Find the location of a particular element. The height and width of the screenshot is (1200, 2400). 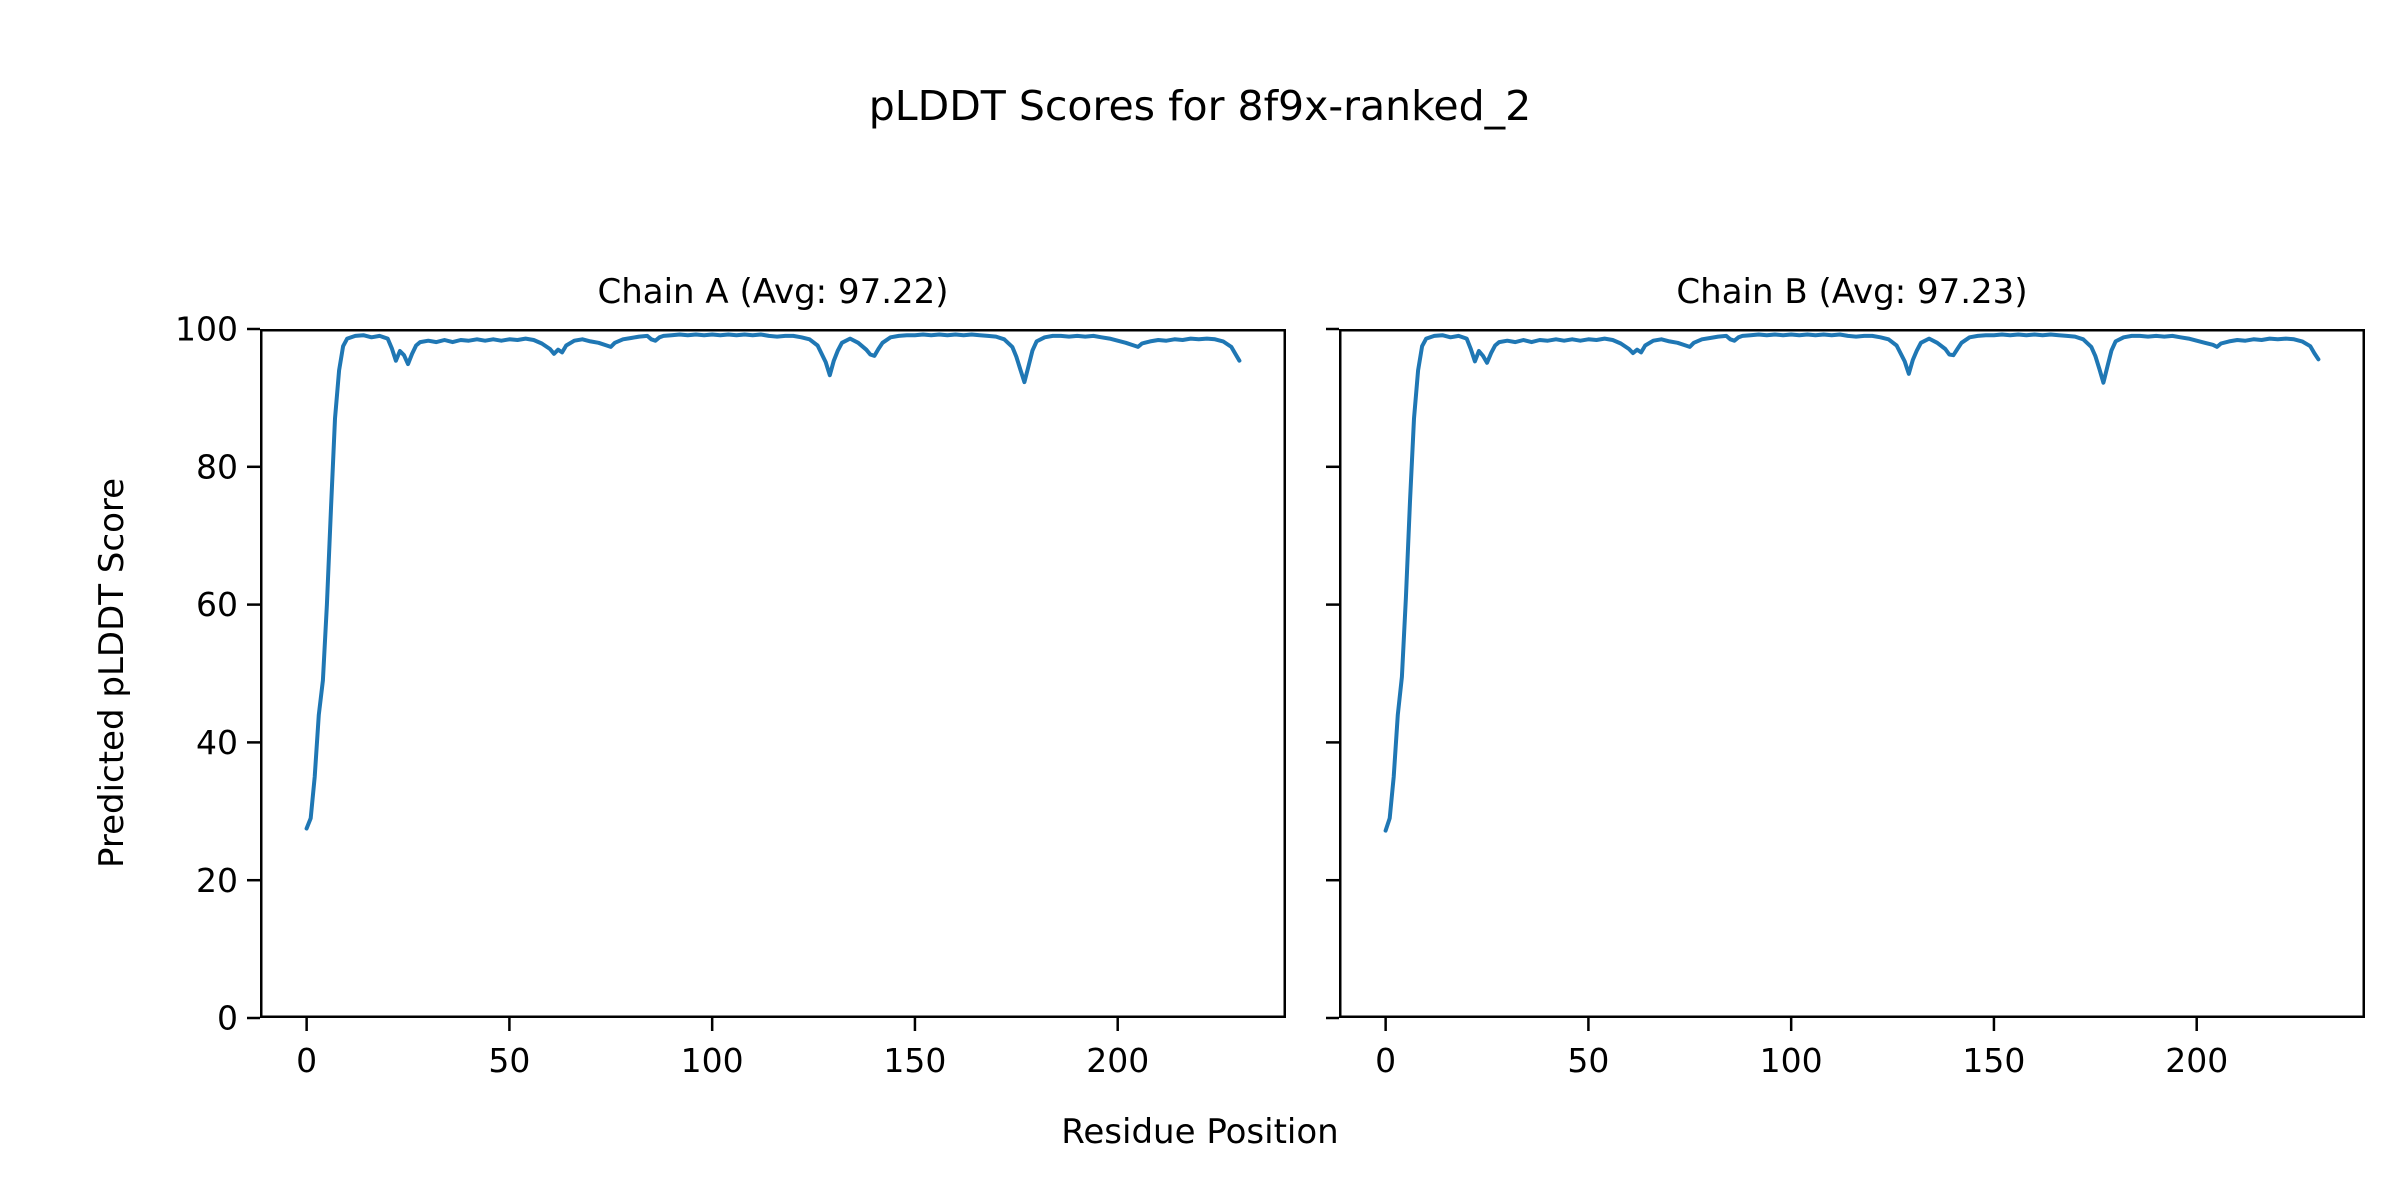

chain-b-title: Chain B (Avg: 97.23) is located at coordinates (1852, 292).